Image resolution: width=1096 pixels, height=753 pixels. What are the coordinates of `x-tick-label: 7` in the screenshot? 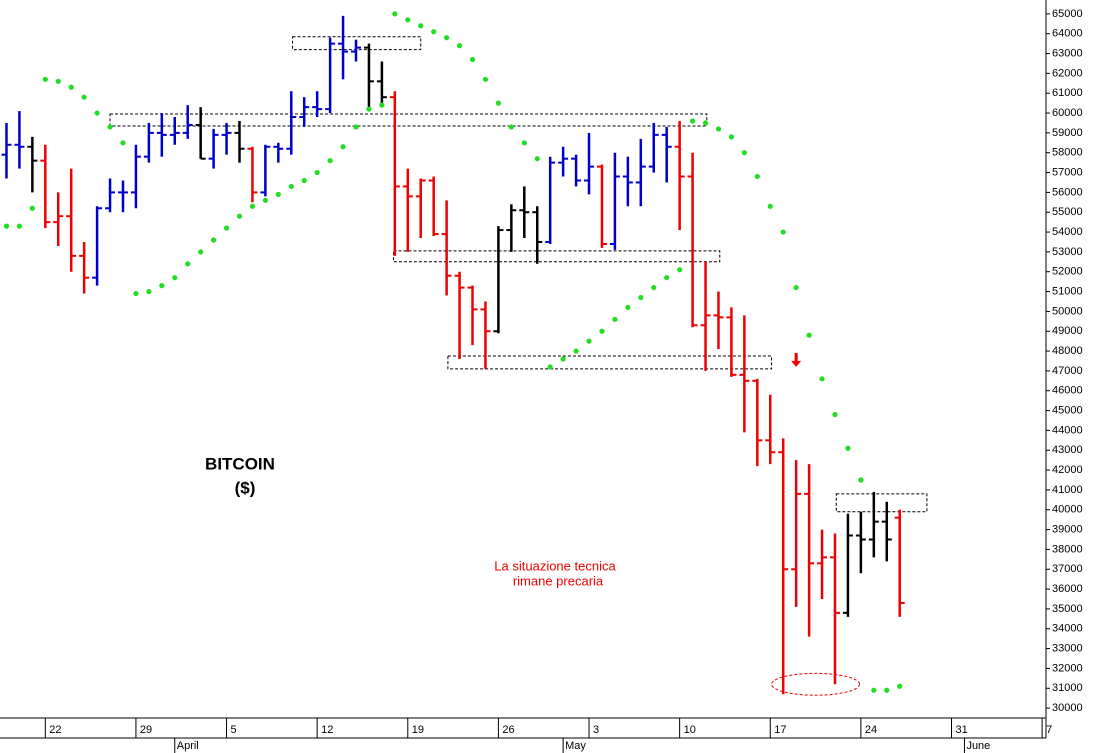 It's located at (1049, 730).